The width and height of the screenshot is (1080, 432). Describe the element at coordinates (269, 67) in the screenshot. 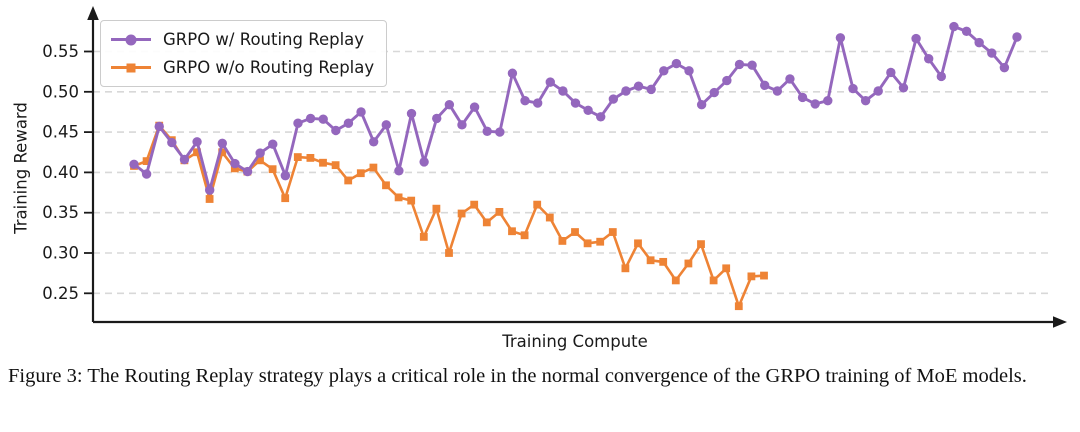

I see `legend-label: GRPO w/o Routing Replay` at that location.